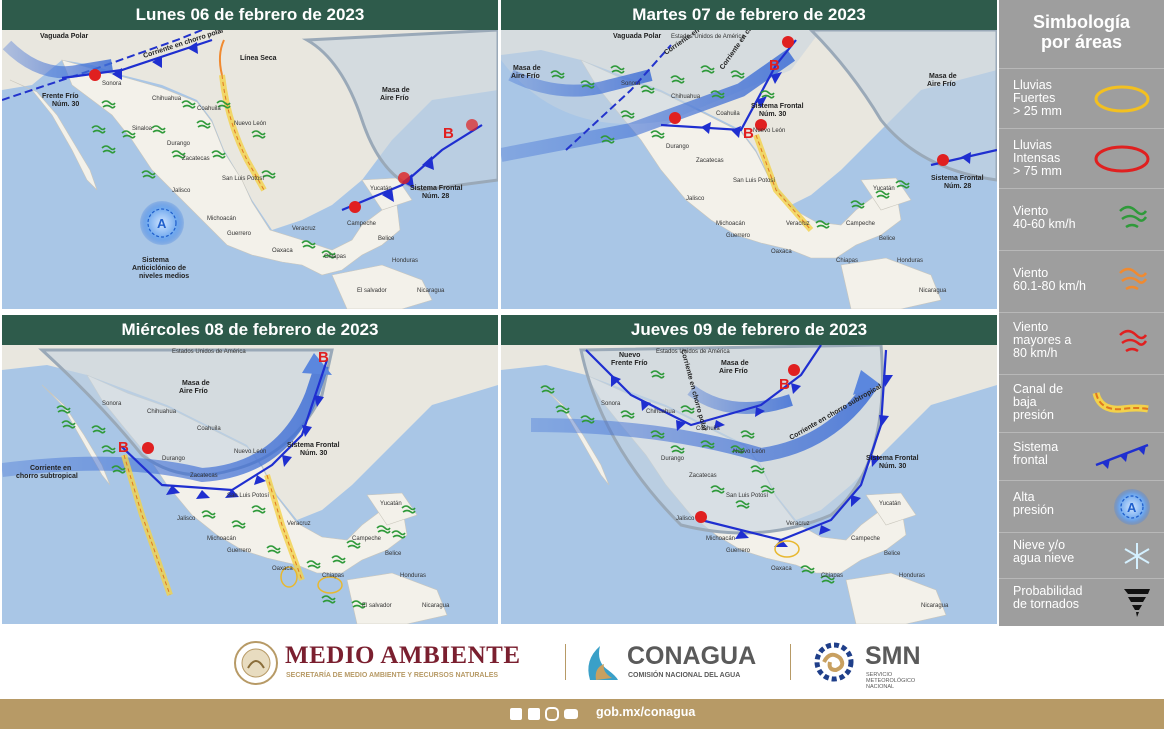  Describe the element at coordinates (684, 675) in the screenshot. I see `conagua-subtitle: COMISIÓN NACIONAL DEL AGUA` at that location.